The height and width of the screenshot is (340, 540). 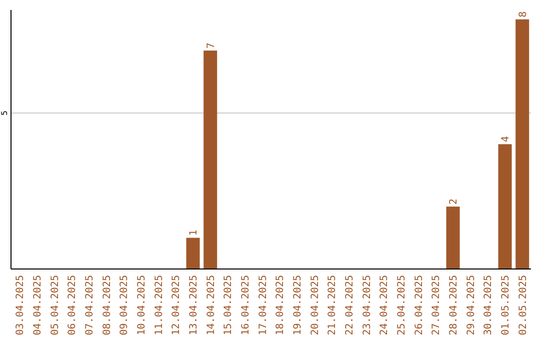 I want to click on x-tick-label: 26.04.2025, so click(x=419, y=305).